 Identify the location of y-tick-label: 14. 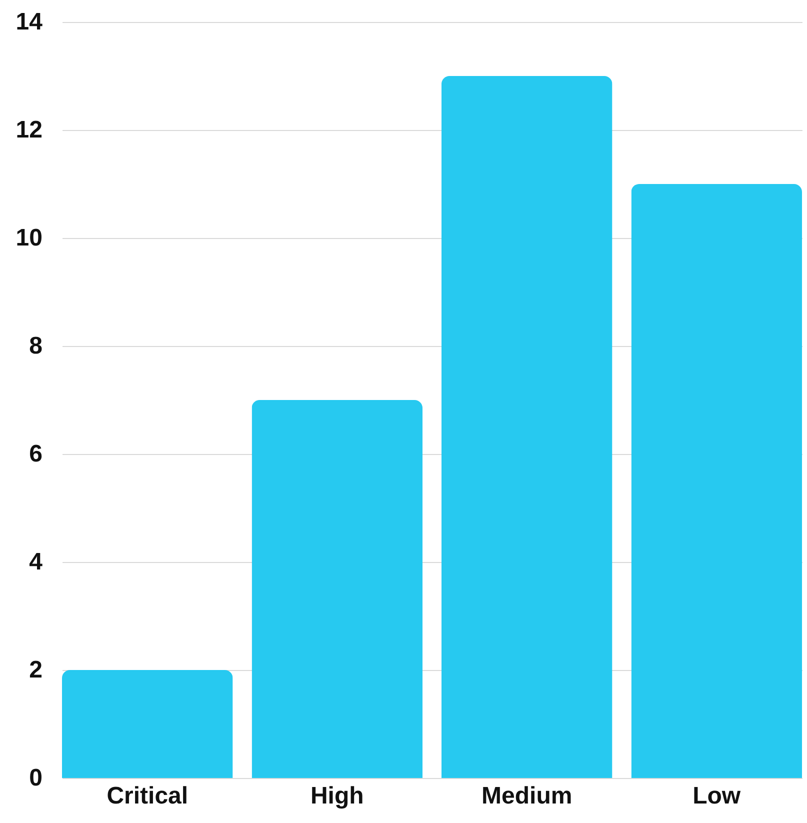
(30, 22).